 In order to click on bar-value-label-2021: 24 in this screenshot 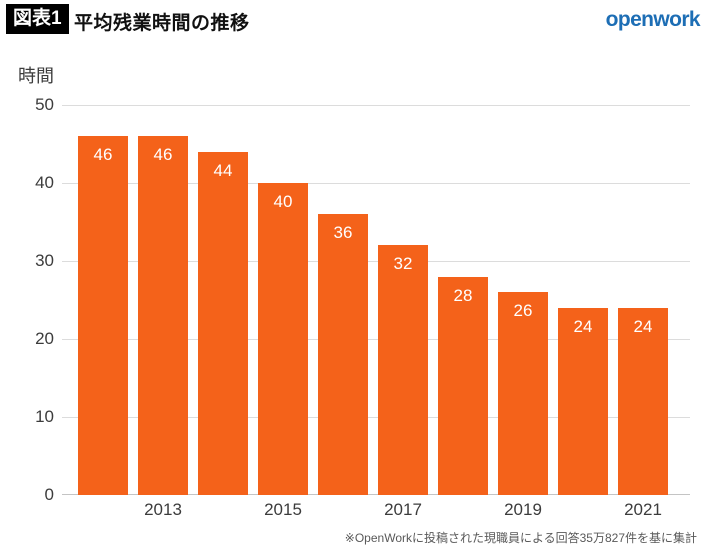, I will do `click(643, 326)`.